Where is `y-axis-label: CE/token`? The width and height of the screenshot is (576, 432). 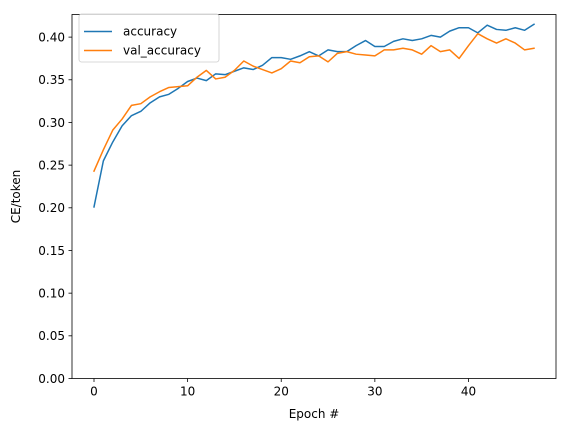 y-axis-label: CE/token is located at coordinates (16, 197).